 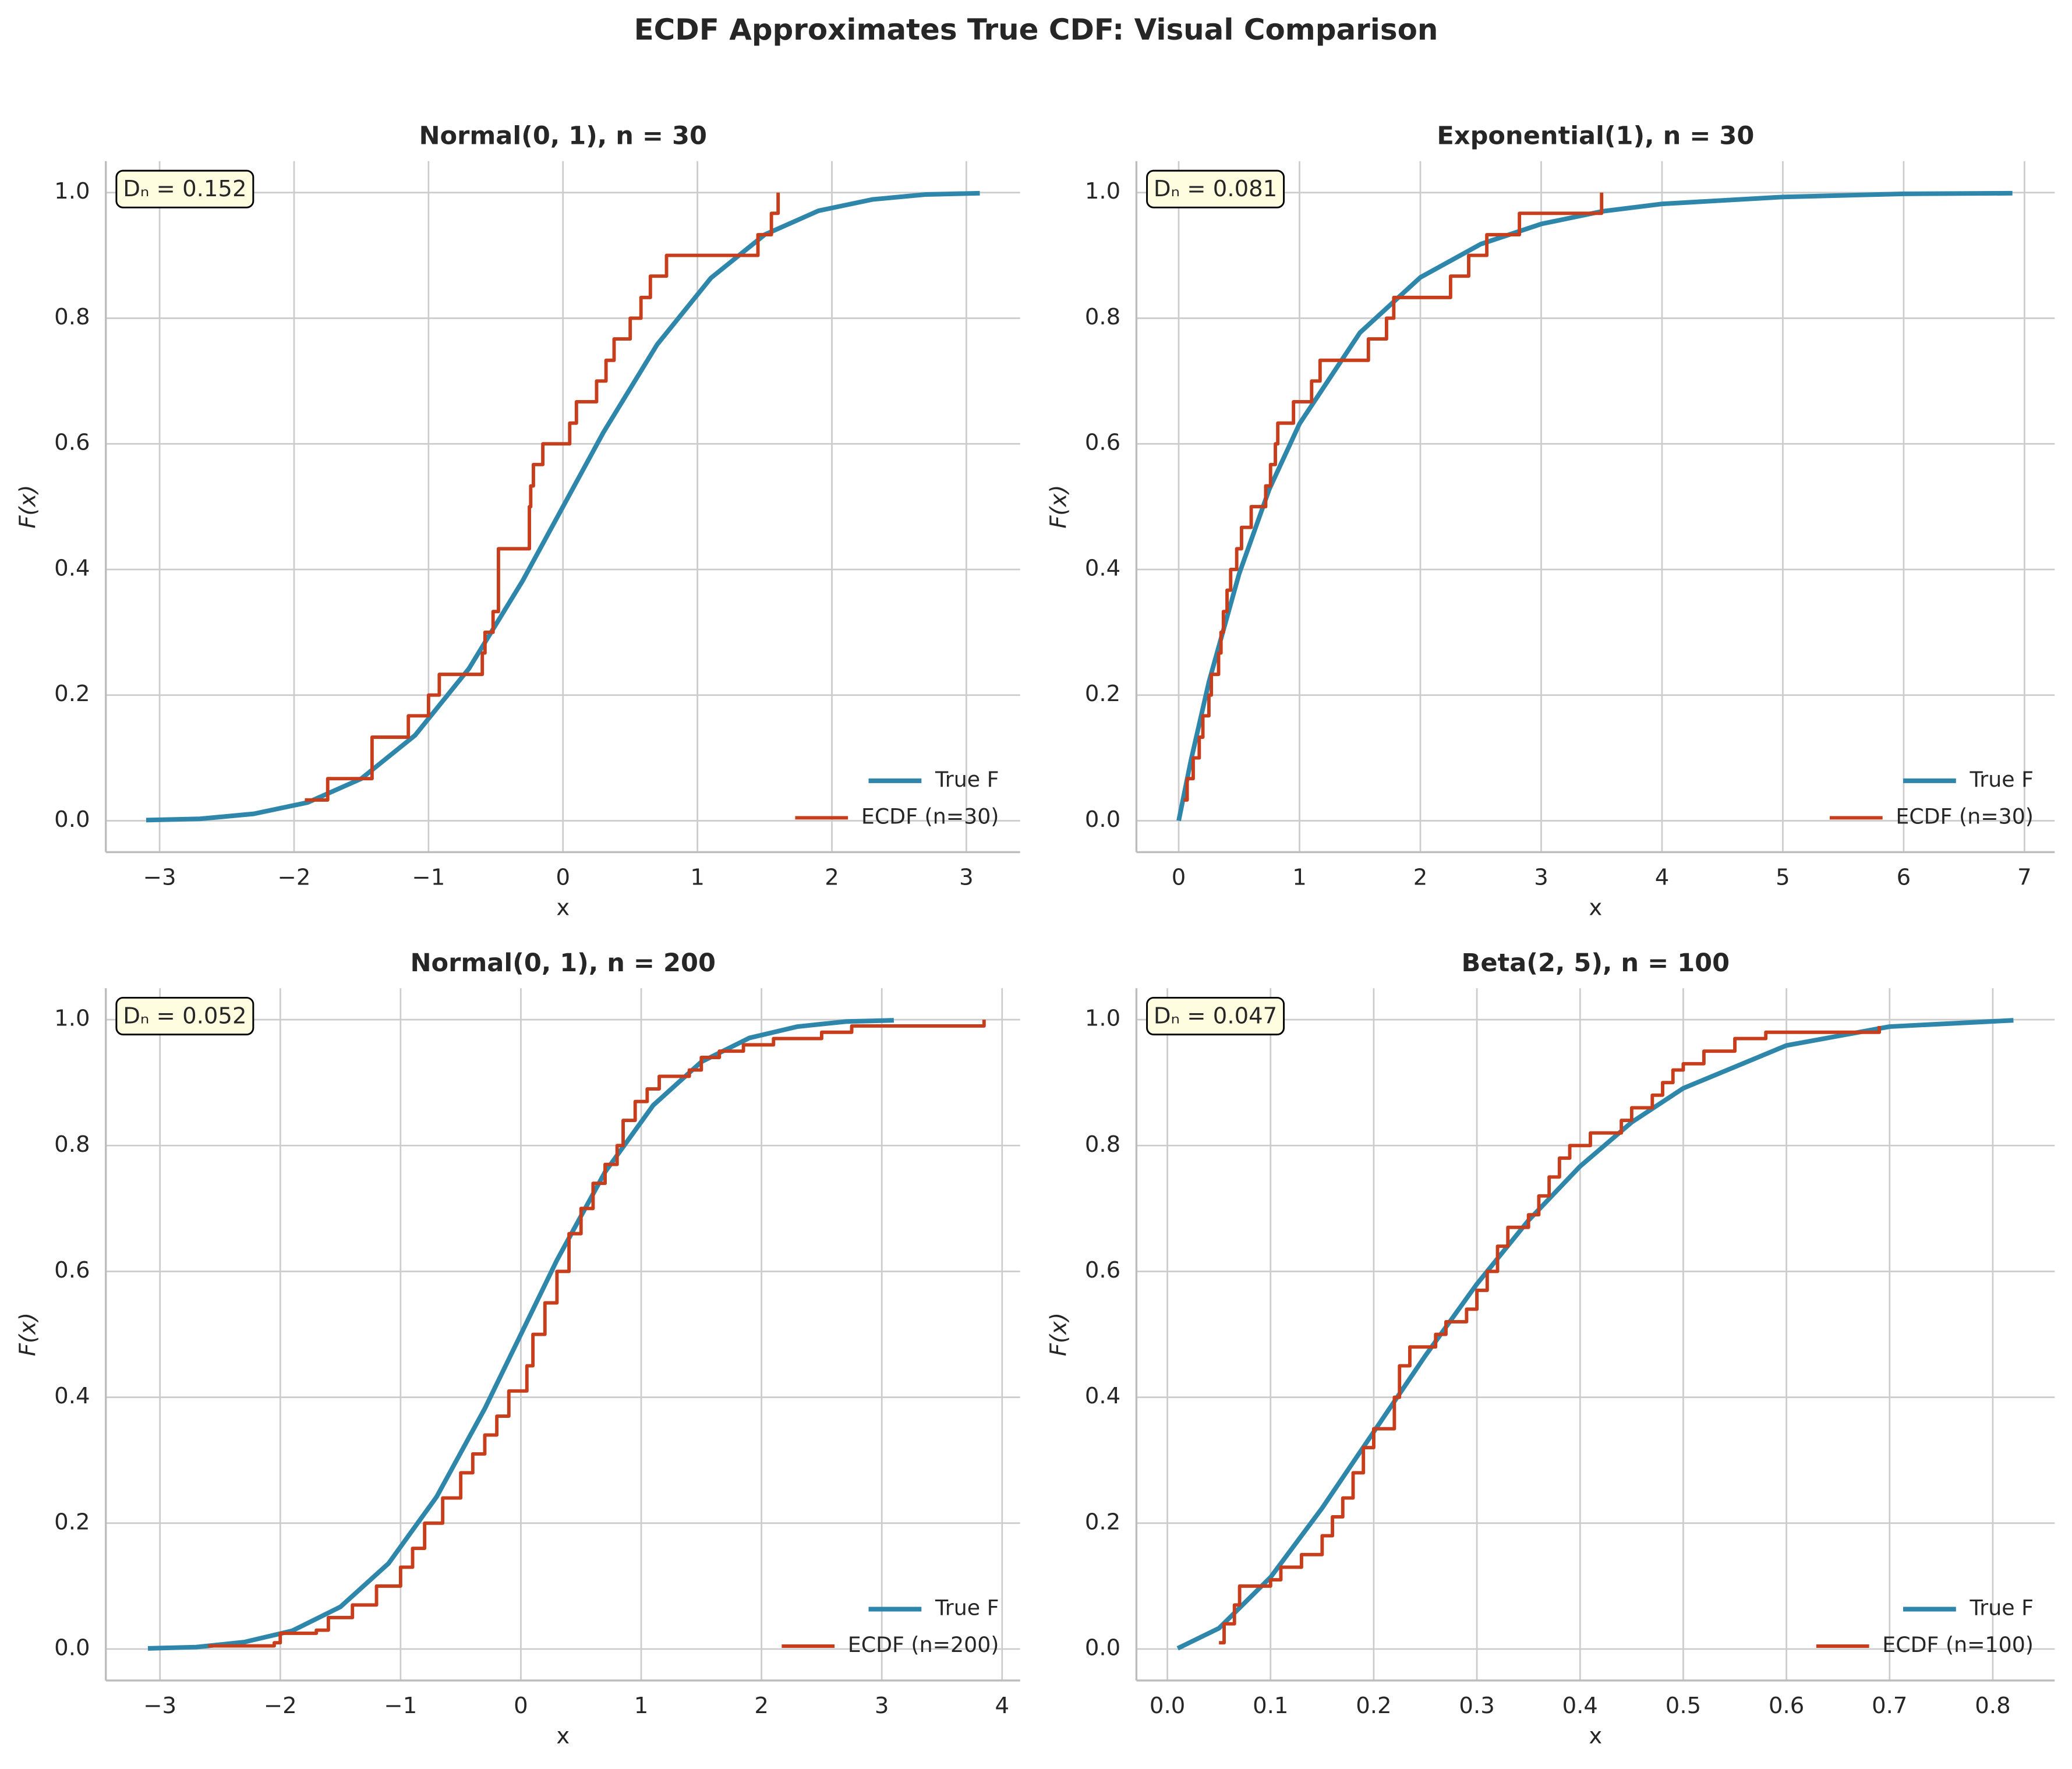 What do you see at coordinates (1476, 1706) in the screenshot?
I see `x-tick-label: 0.3` at bounding box center [1476, 1706].